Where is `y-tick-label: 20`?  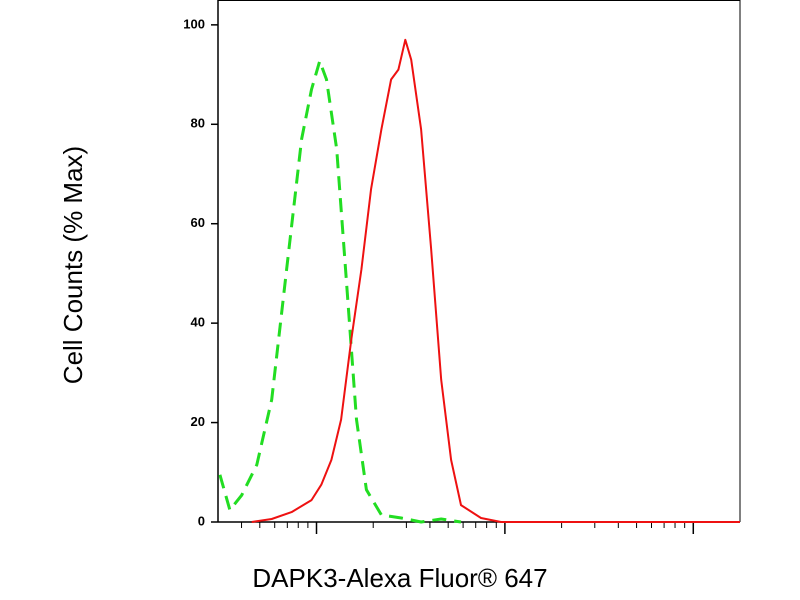
y-tick-label: 20 is located at coordinates (198, 421).